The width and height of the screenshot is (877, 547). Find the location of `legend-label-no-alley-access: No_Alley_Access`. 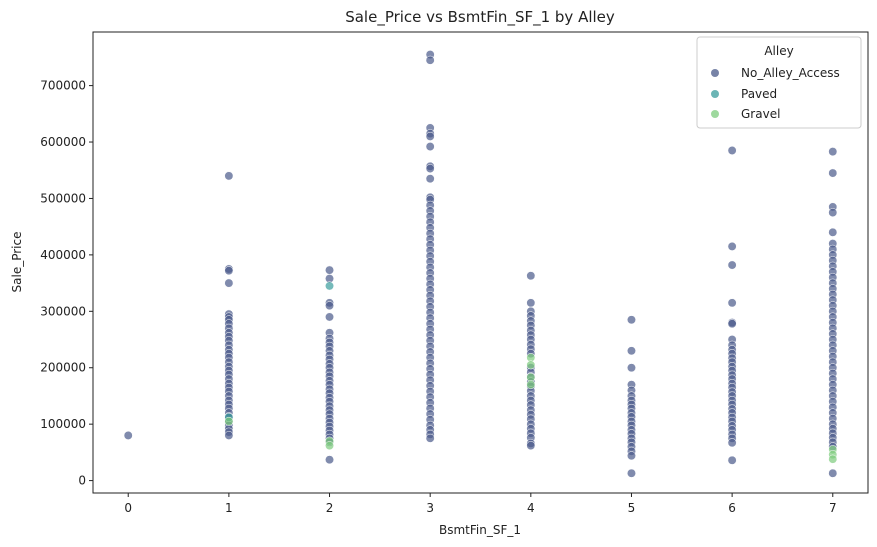

legend-label-no-alley-access: No_Alley_Access is located at coordinates (790, 73).